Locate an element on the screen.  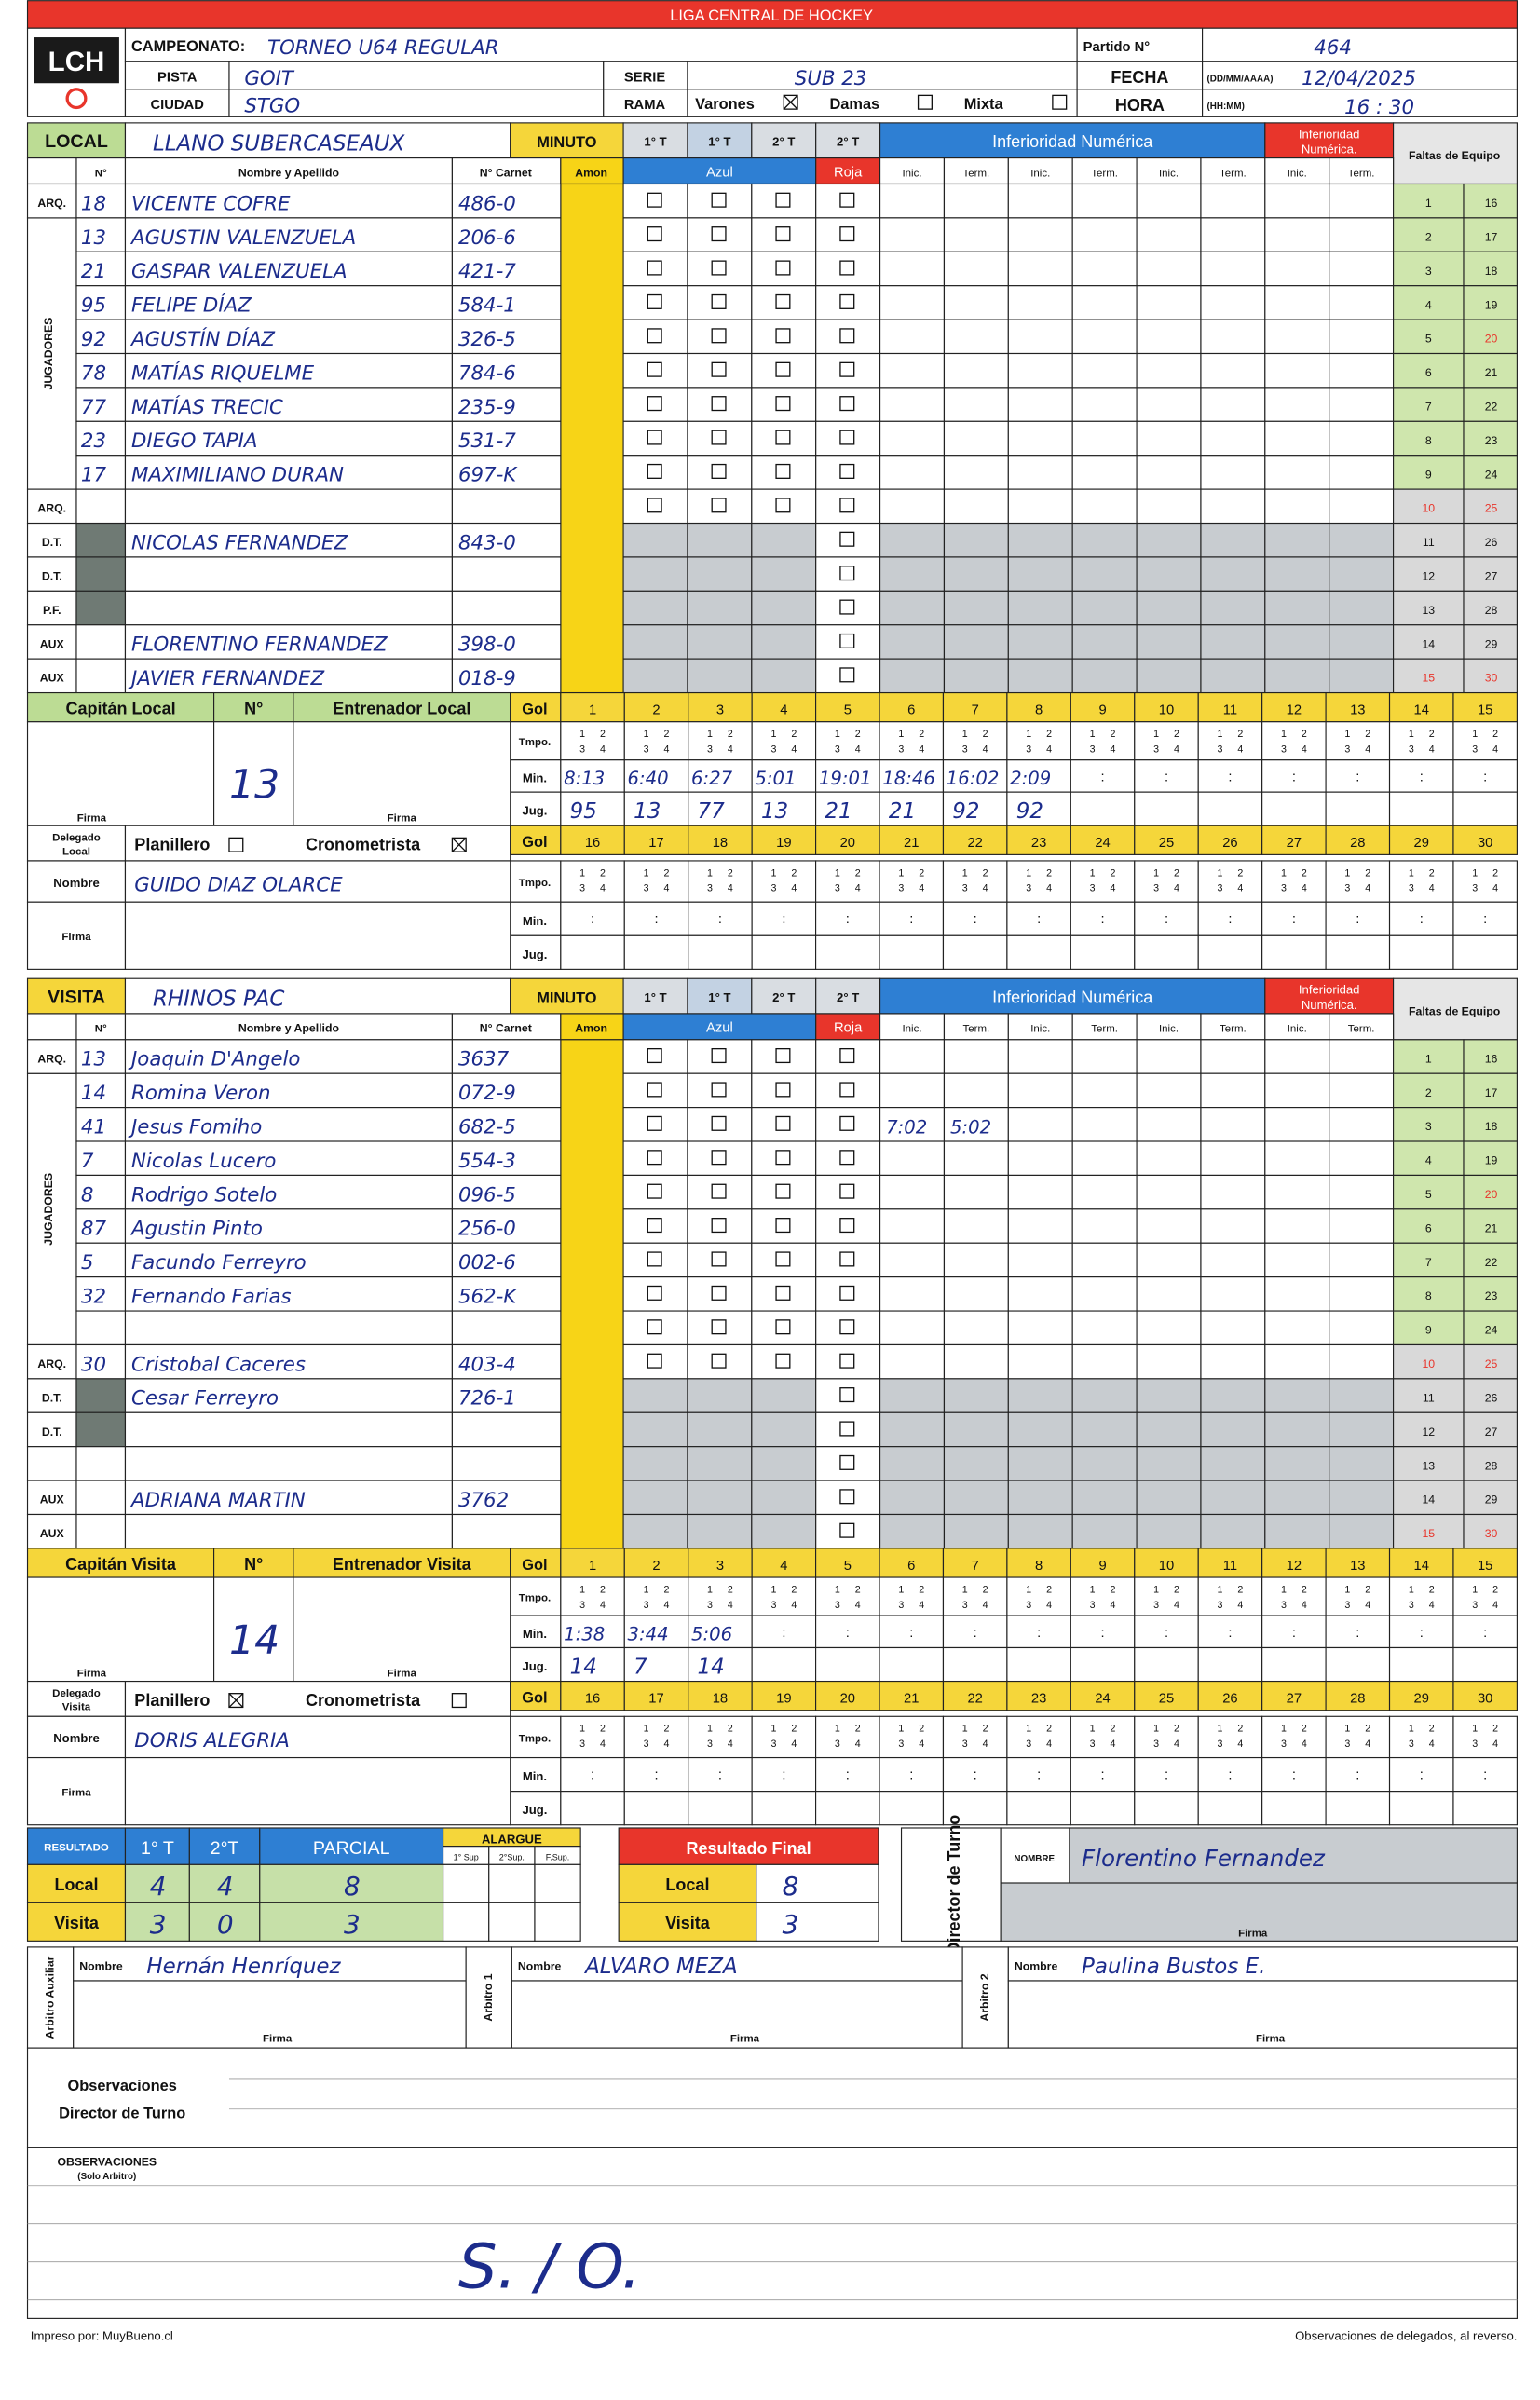
label: 12 is located at coordinates (1294, 710).